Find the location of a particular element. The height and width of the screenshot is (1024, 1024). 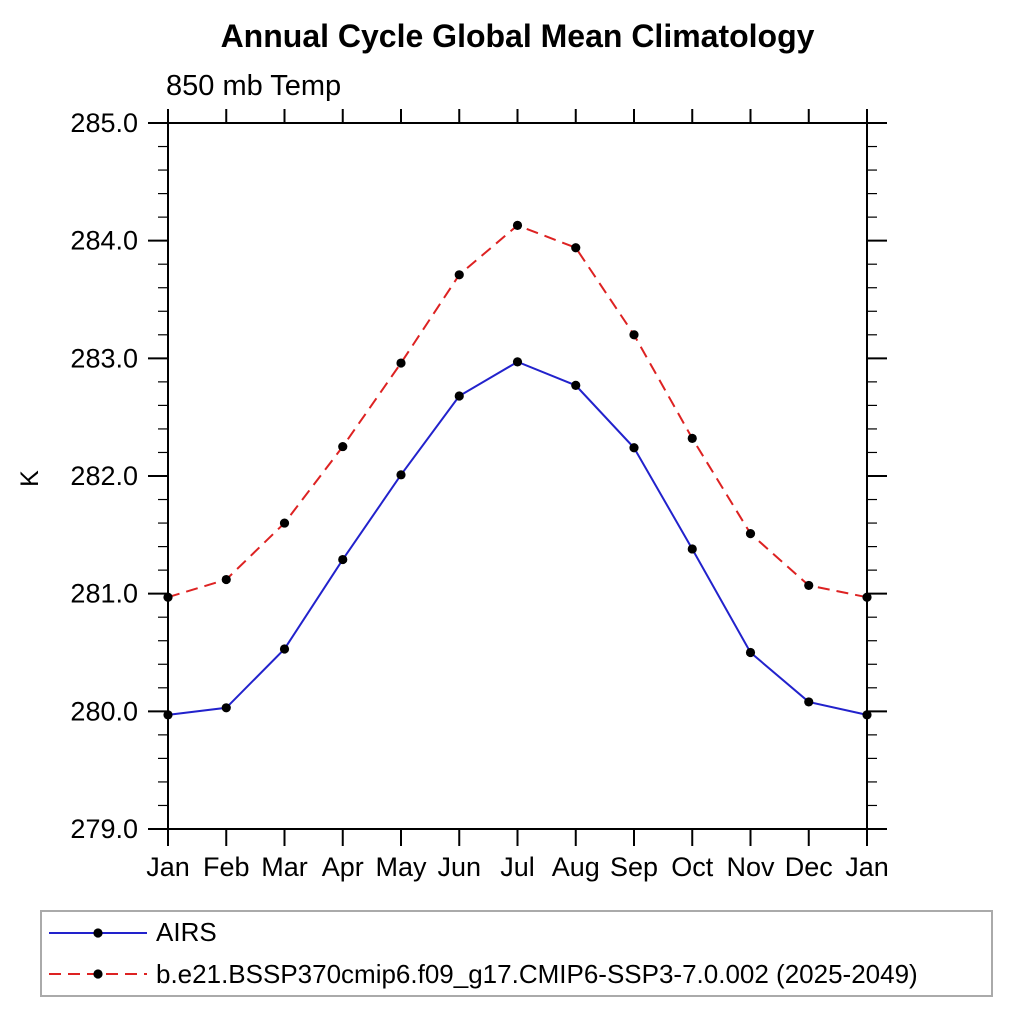

x-tick-label: Oct is located at coordinates (692, 867).